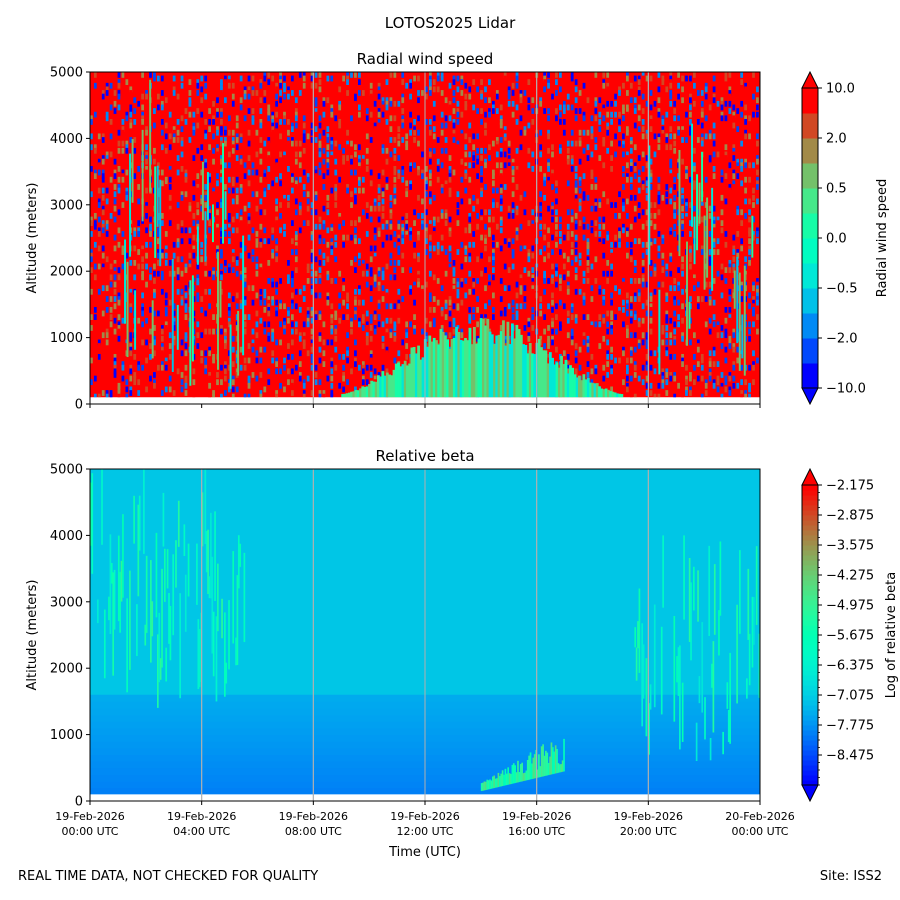  Describe the element at coordinates (850, 546) in the screenshot. I see `colorbar-tick-label: −3.575` at that location.